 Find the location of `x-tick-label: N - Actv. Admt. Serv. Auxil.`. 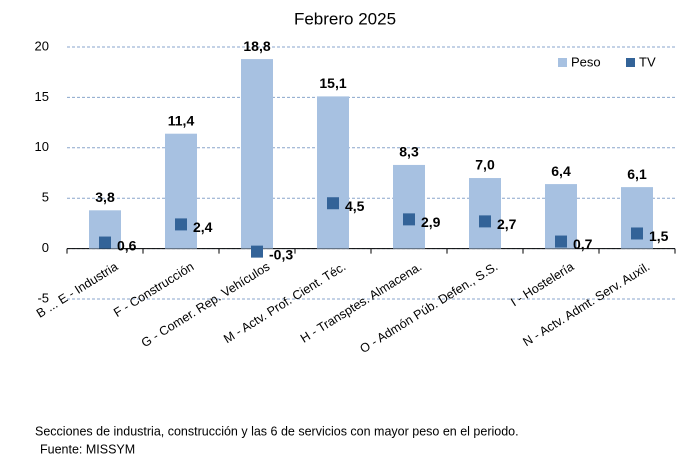

x-tick-label: N - Actv. Admt. Serv. Auxil. is located at coordinates (586, 304).